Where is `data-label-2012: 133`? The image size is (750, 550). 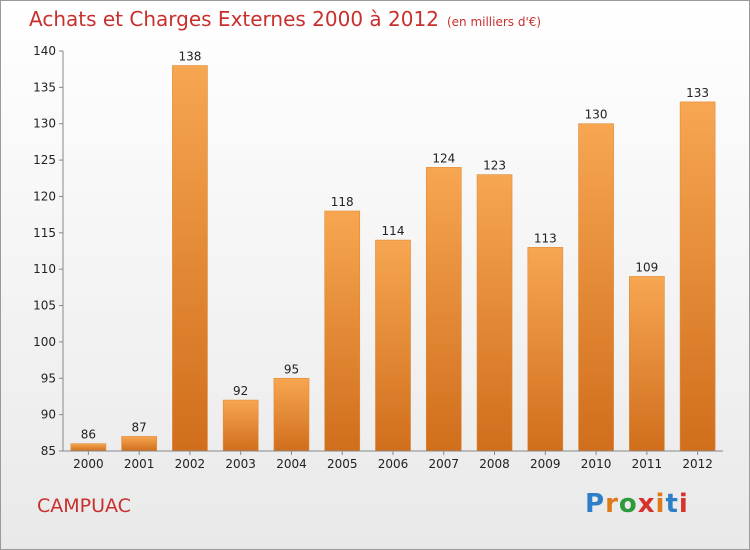
data-label-2012: 133 is located at coordinates (697, 93).